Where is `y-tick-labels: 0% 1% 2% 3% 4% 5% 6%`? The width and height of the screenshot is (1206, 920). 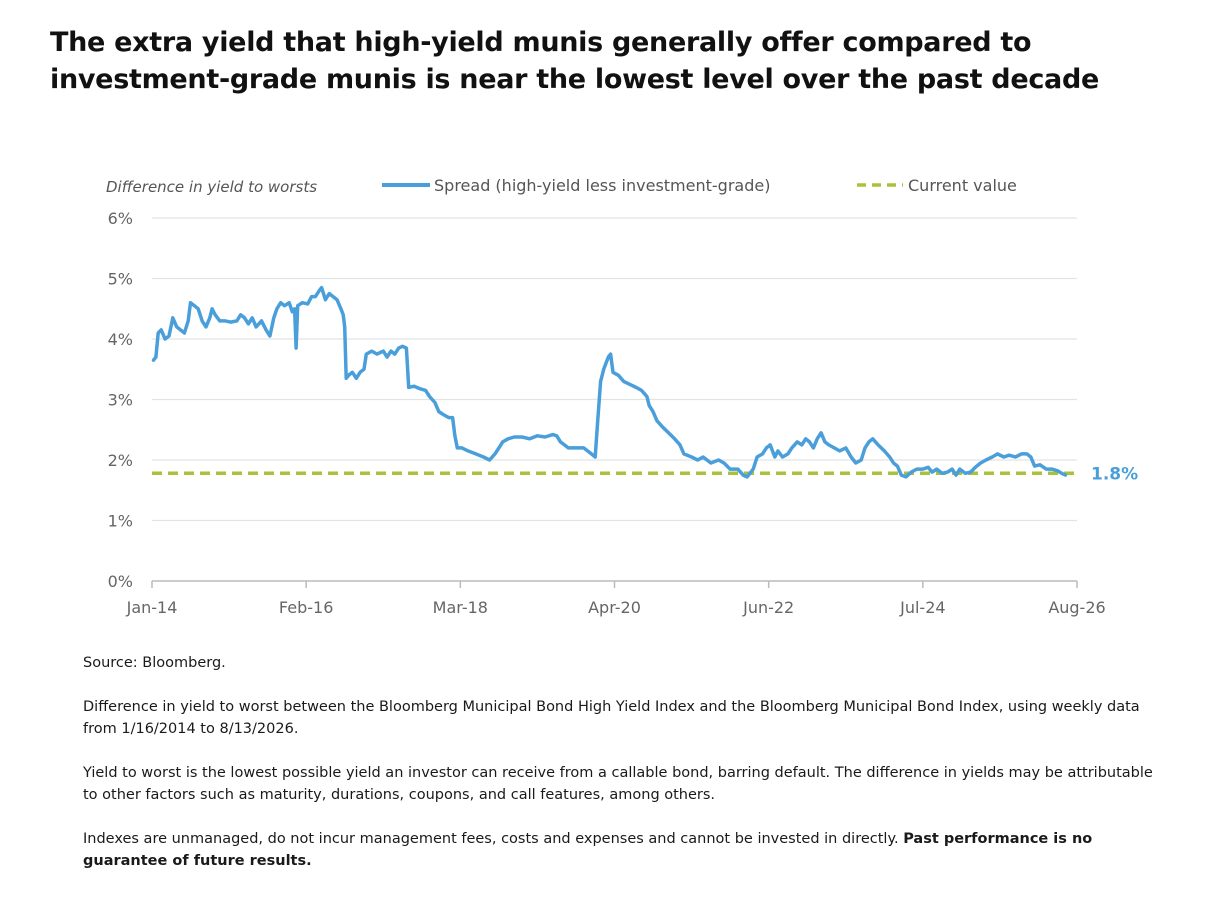
y-tick-labels: 0% 1% 2% 3% 4% 5% 6% is located at coordinates (120, 400).